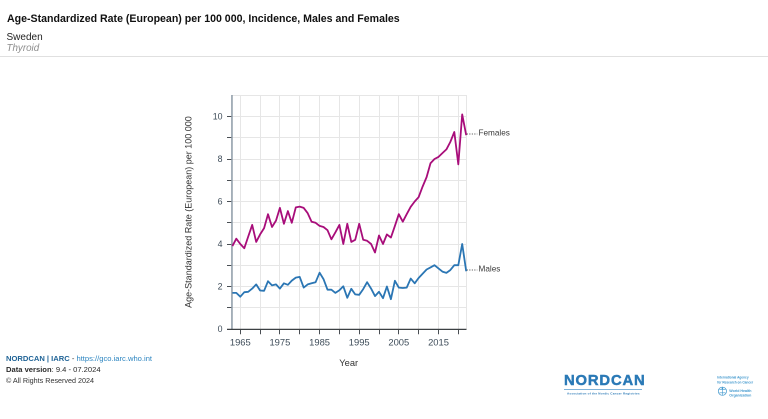 The width and height of the screenshot is (768, 419). I want to click on svg-text: 1995, so click(359, 341).